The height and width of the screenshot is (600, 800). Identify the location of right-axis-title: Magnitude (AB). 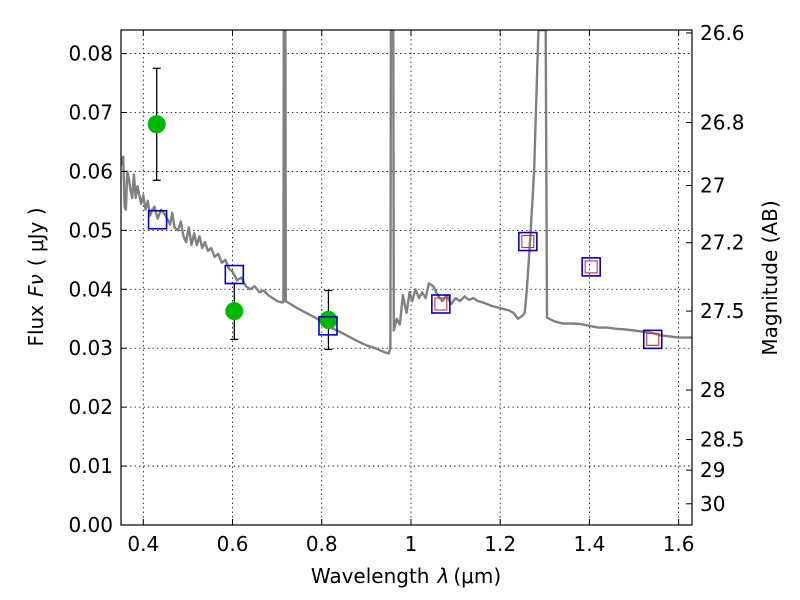
(770, 277).